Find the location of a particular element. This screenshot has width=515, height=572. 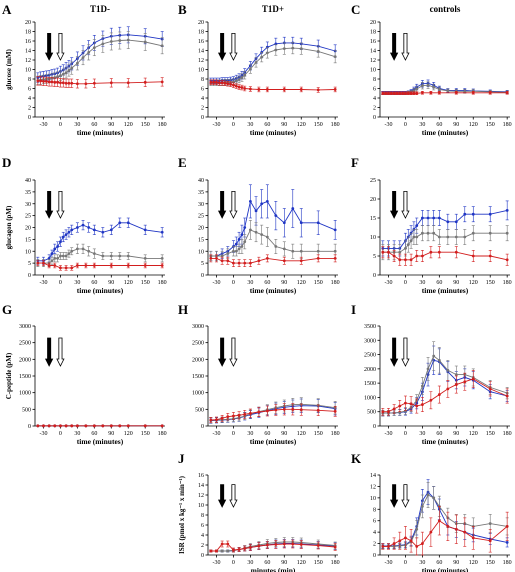

y-tick-label: 3500 is located at coordinates (370, 327).